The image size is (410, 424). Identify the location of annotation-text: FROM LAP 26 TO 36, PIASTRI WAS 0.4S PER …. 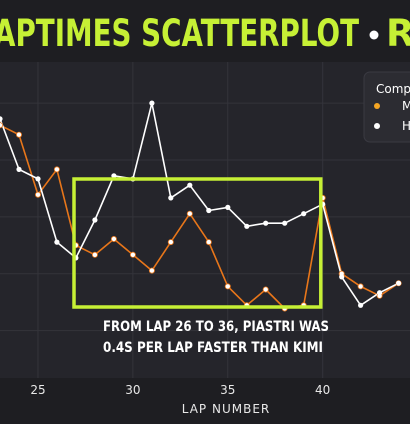
(216, 337).